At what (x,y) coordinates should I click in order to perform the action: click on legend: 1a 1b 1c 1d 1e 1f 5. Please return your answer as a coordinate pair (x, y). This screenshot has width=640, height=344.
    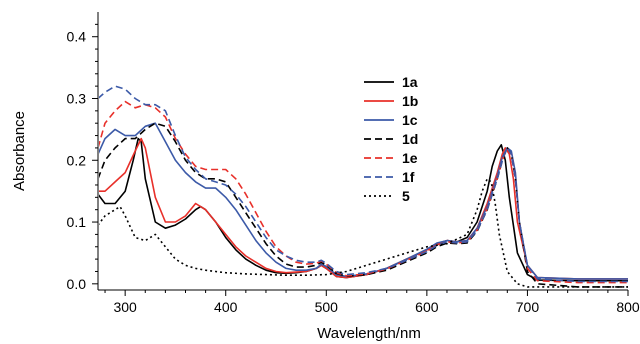
    Looking at the image, I should click on (391, 139).